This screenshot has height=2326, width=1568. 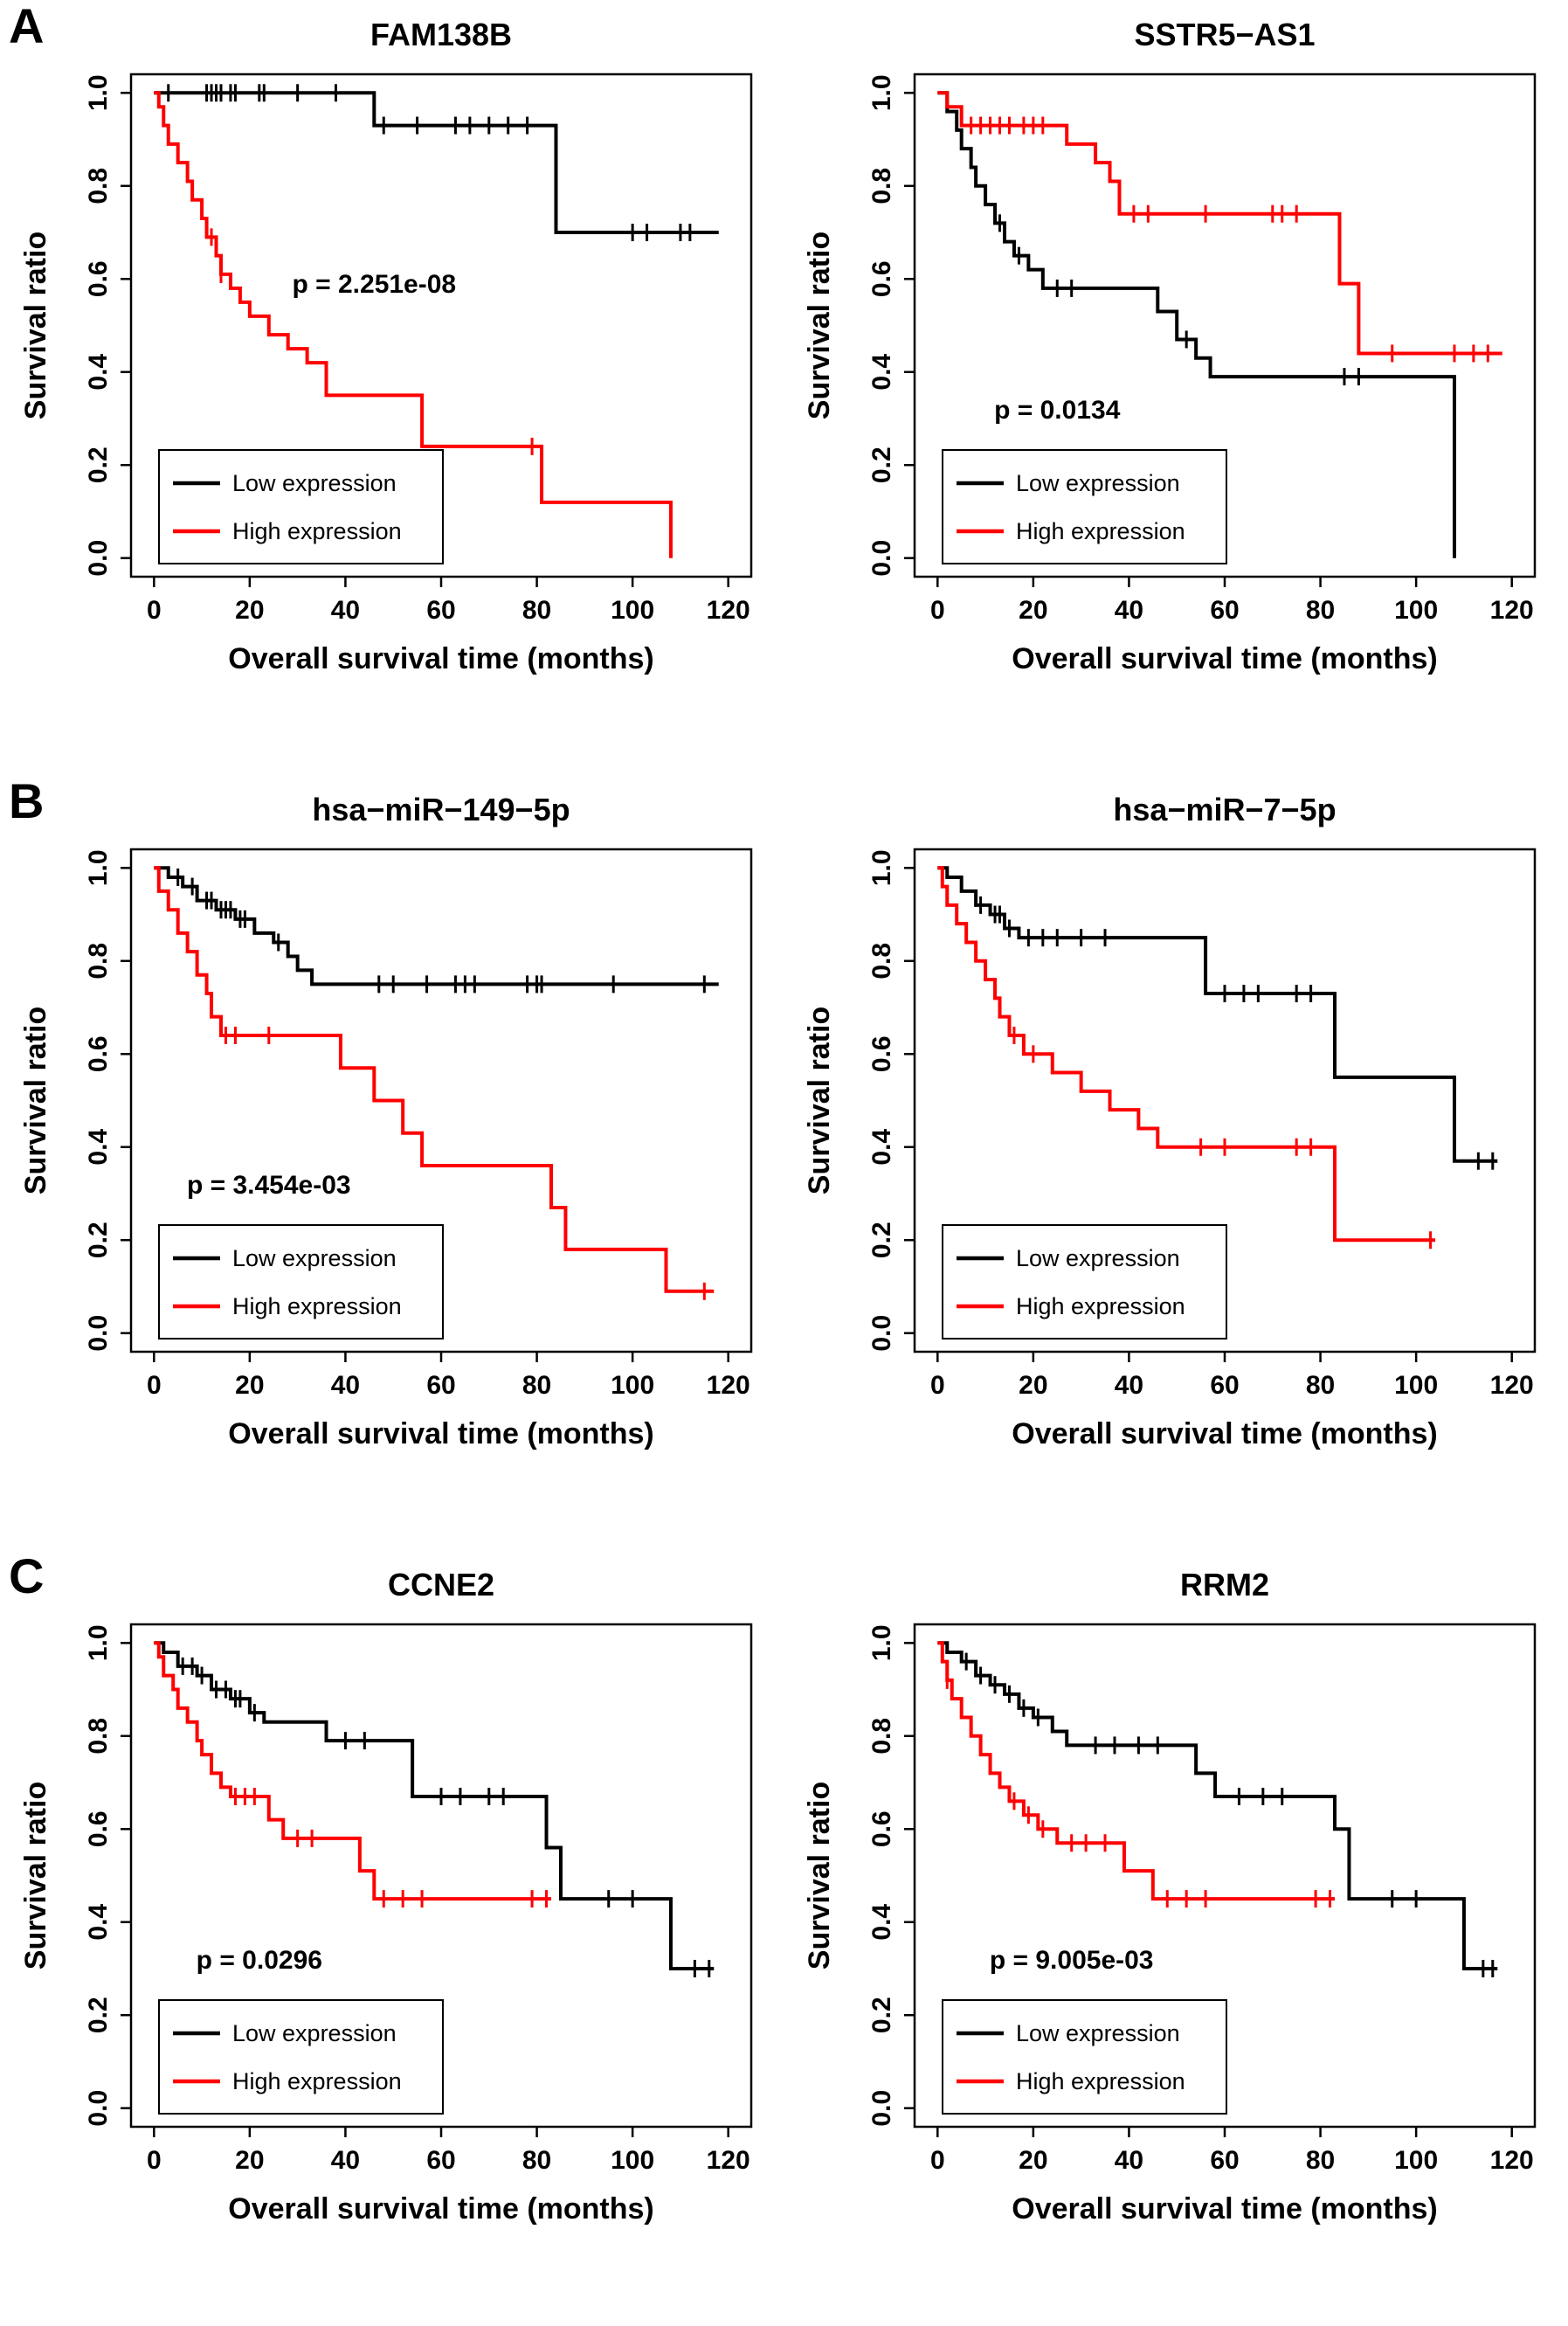 What do you see at coordinates (1057, 410) in the screenshot?
I see `p-value-label: p = 0.0134` at bounding box center [1057, 410].